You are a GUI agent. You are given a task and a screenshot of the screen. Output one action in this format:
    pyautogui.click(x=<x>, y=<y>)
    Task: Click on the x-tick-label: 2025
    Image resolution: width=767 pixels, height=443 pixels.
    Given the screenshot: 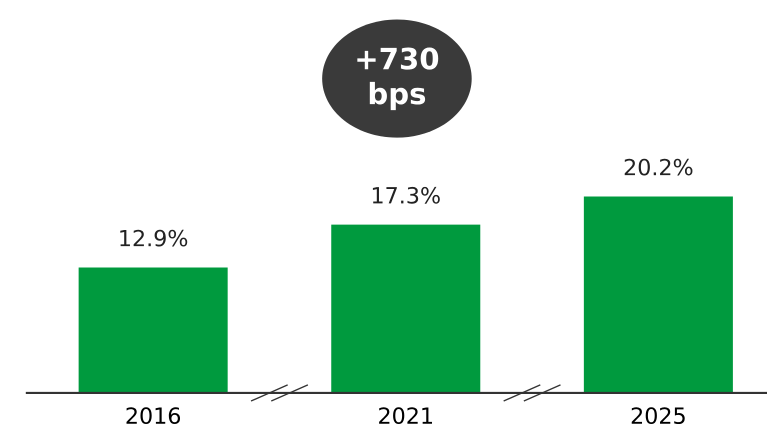 What is the action you would take?
    pyautogui.click(x=658, y=415)
    